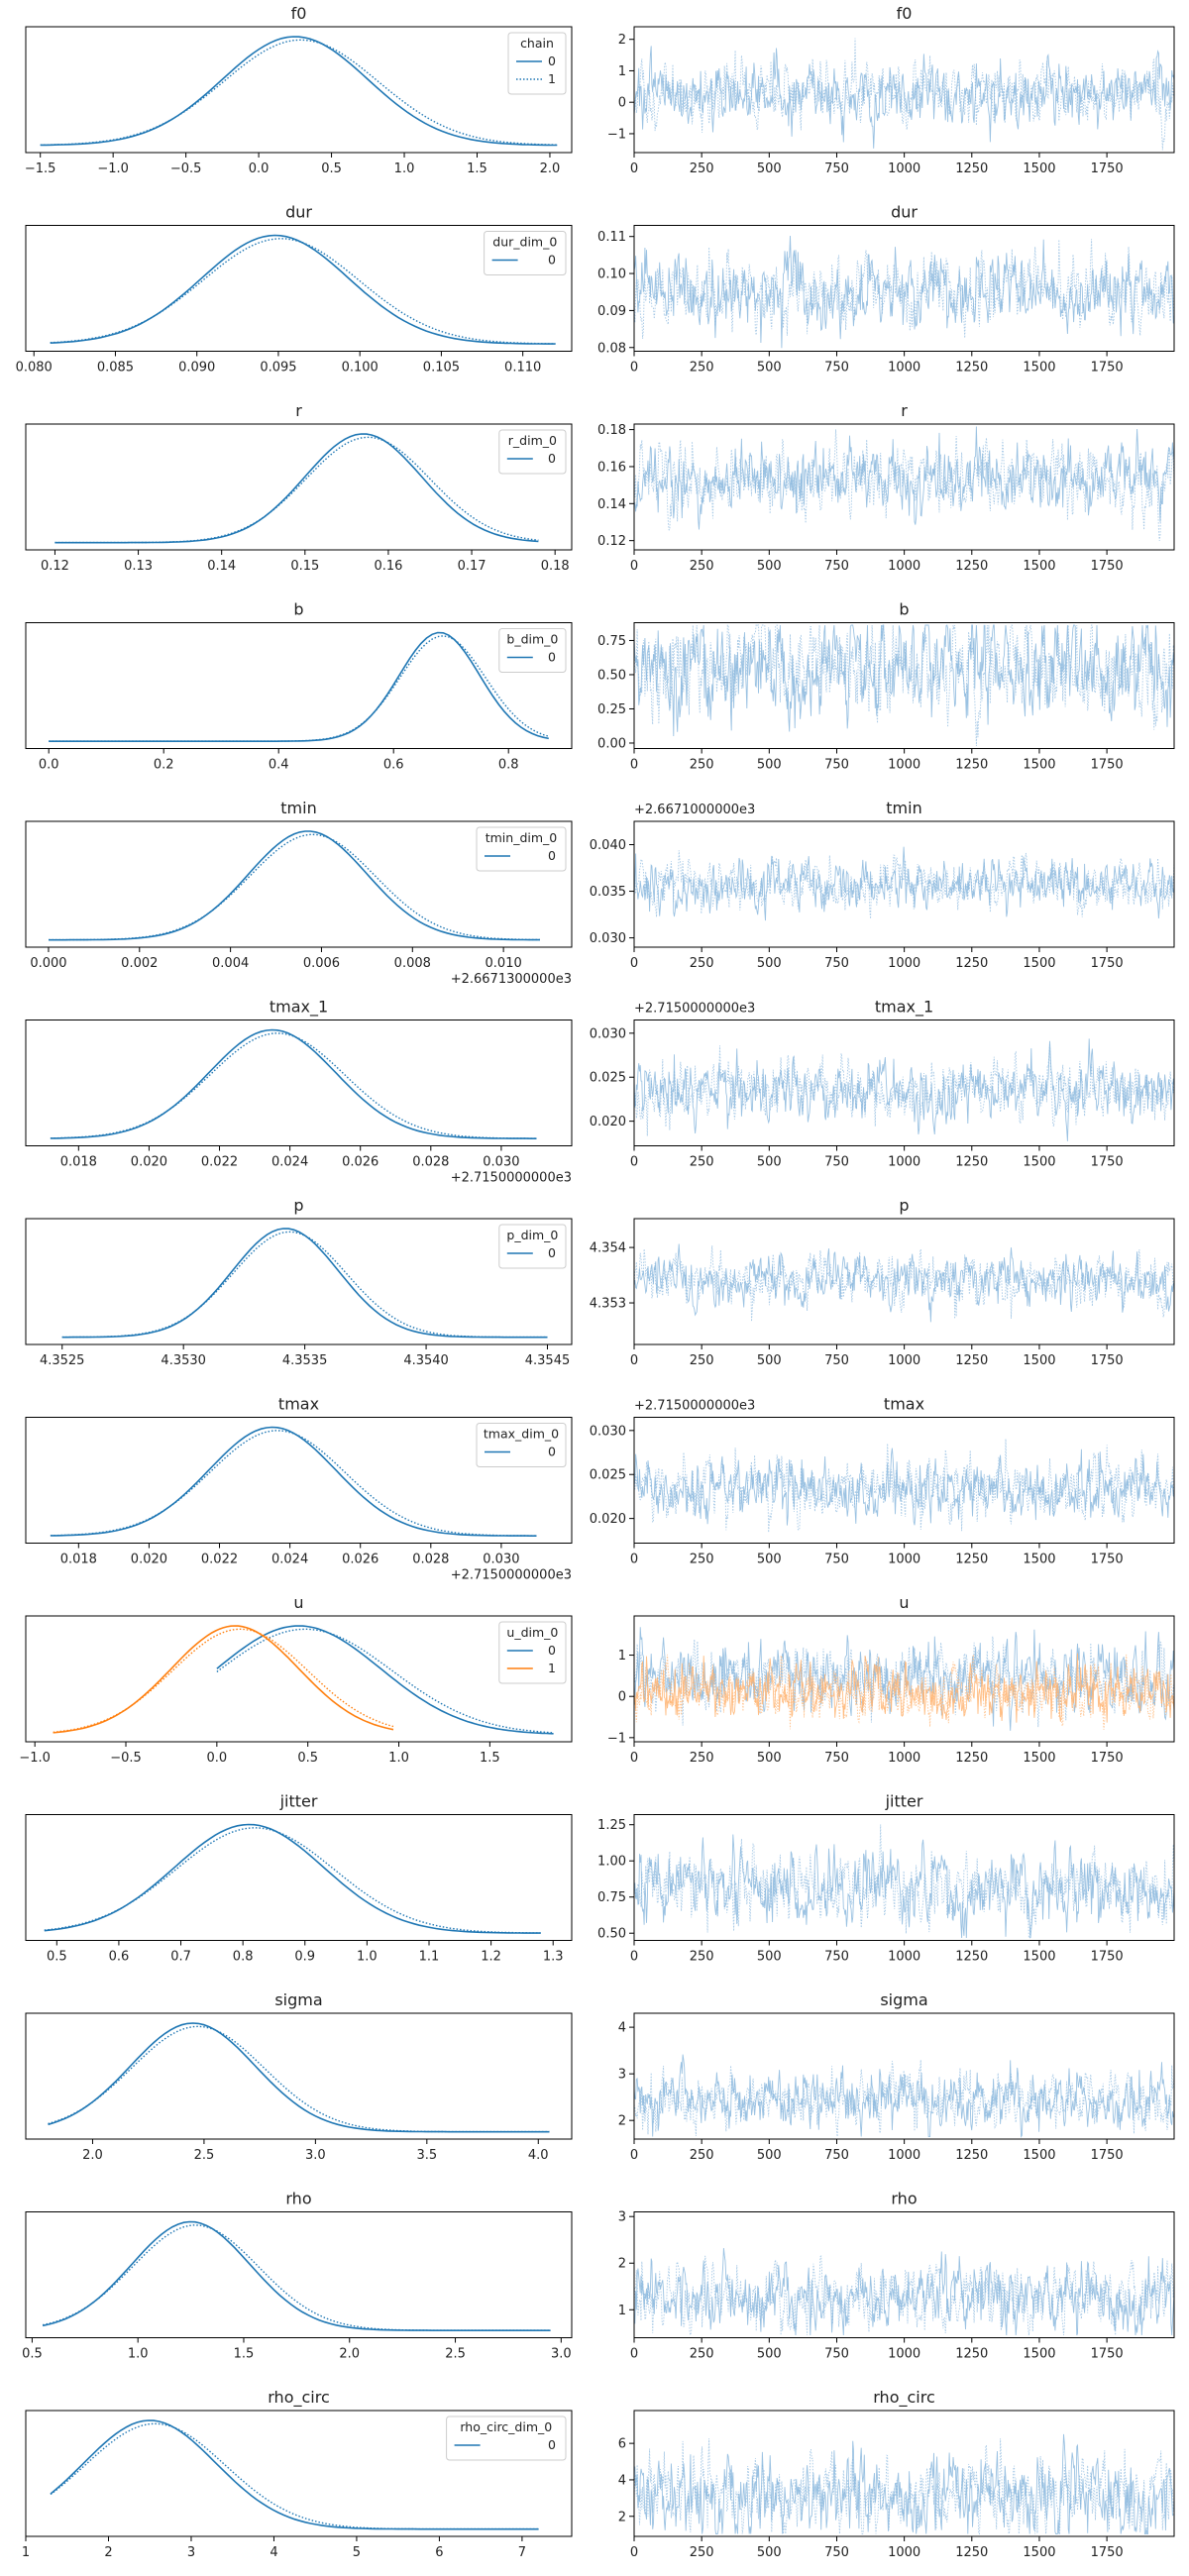 Image resolution: width=1189 pixels, height=2576 pixels. What do you see at coordinates (611, 467) in the screenshot?
I see `trace-y-tick-label: 0.16` at bounding box center [611, 467].